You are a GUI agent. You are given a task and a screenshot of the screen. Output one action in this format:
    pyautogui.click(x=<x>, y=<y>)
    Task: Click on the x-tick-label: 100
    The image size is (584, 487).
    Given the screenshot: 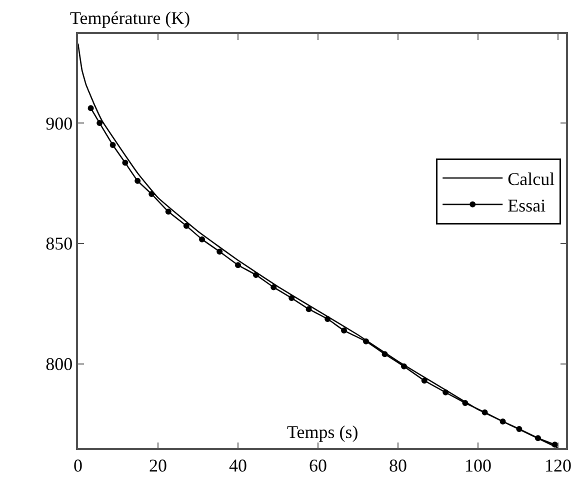 What is the action you would take?
    pyautogui.click(x=478, y=465)
    